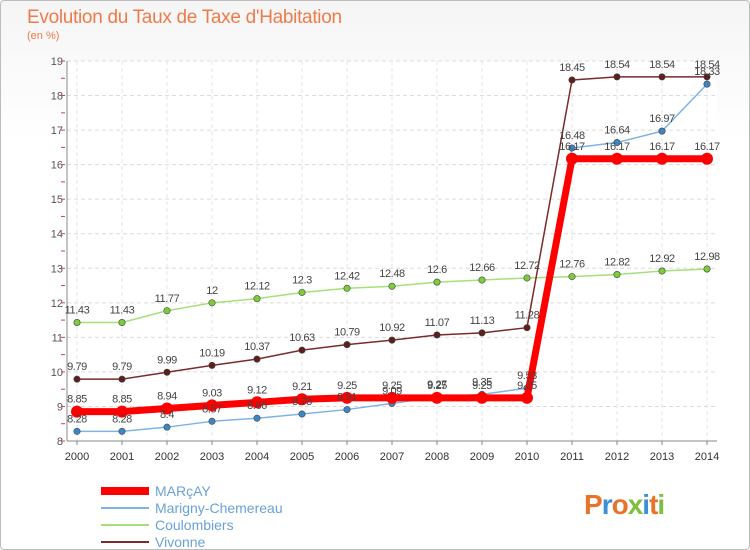  I want to click on data-label: 8.28, so click(77, 419).